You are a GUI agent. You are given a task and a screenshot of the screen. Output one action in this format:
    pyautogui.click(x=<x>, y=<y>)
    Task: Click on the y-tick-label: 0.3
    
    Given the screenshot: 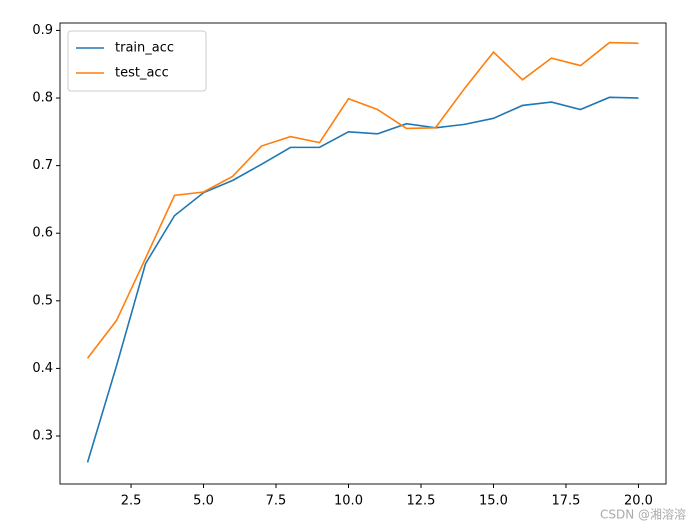 What is the action you would take?
    pyautogui.click(x=42, y=436)
    